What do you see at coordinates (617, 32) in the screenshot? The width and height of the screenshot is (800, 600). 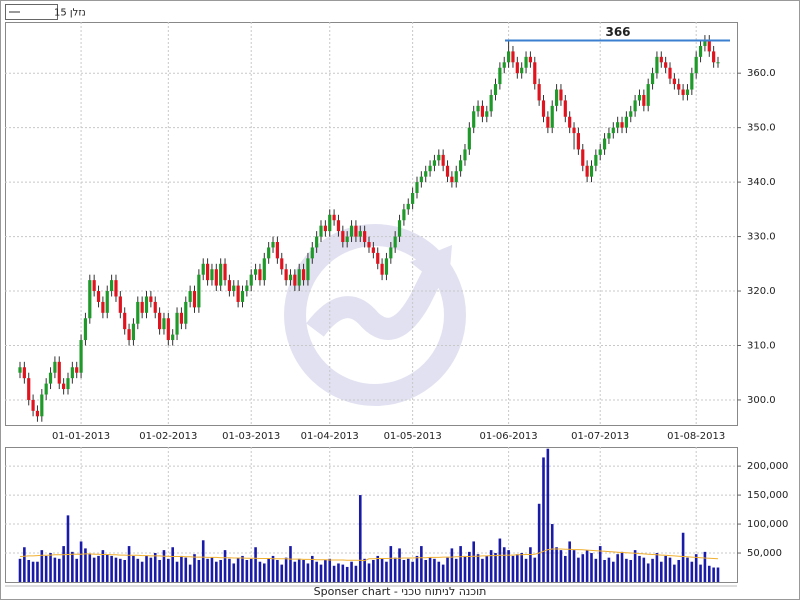 I see `annotation-label: 366` at bounding box center [617, 32].